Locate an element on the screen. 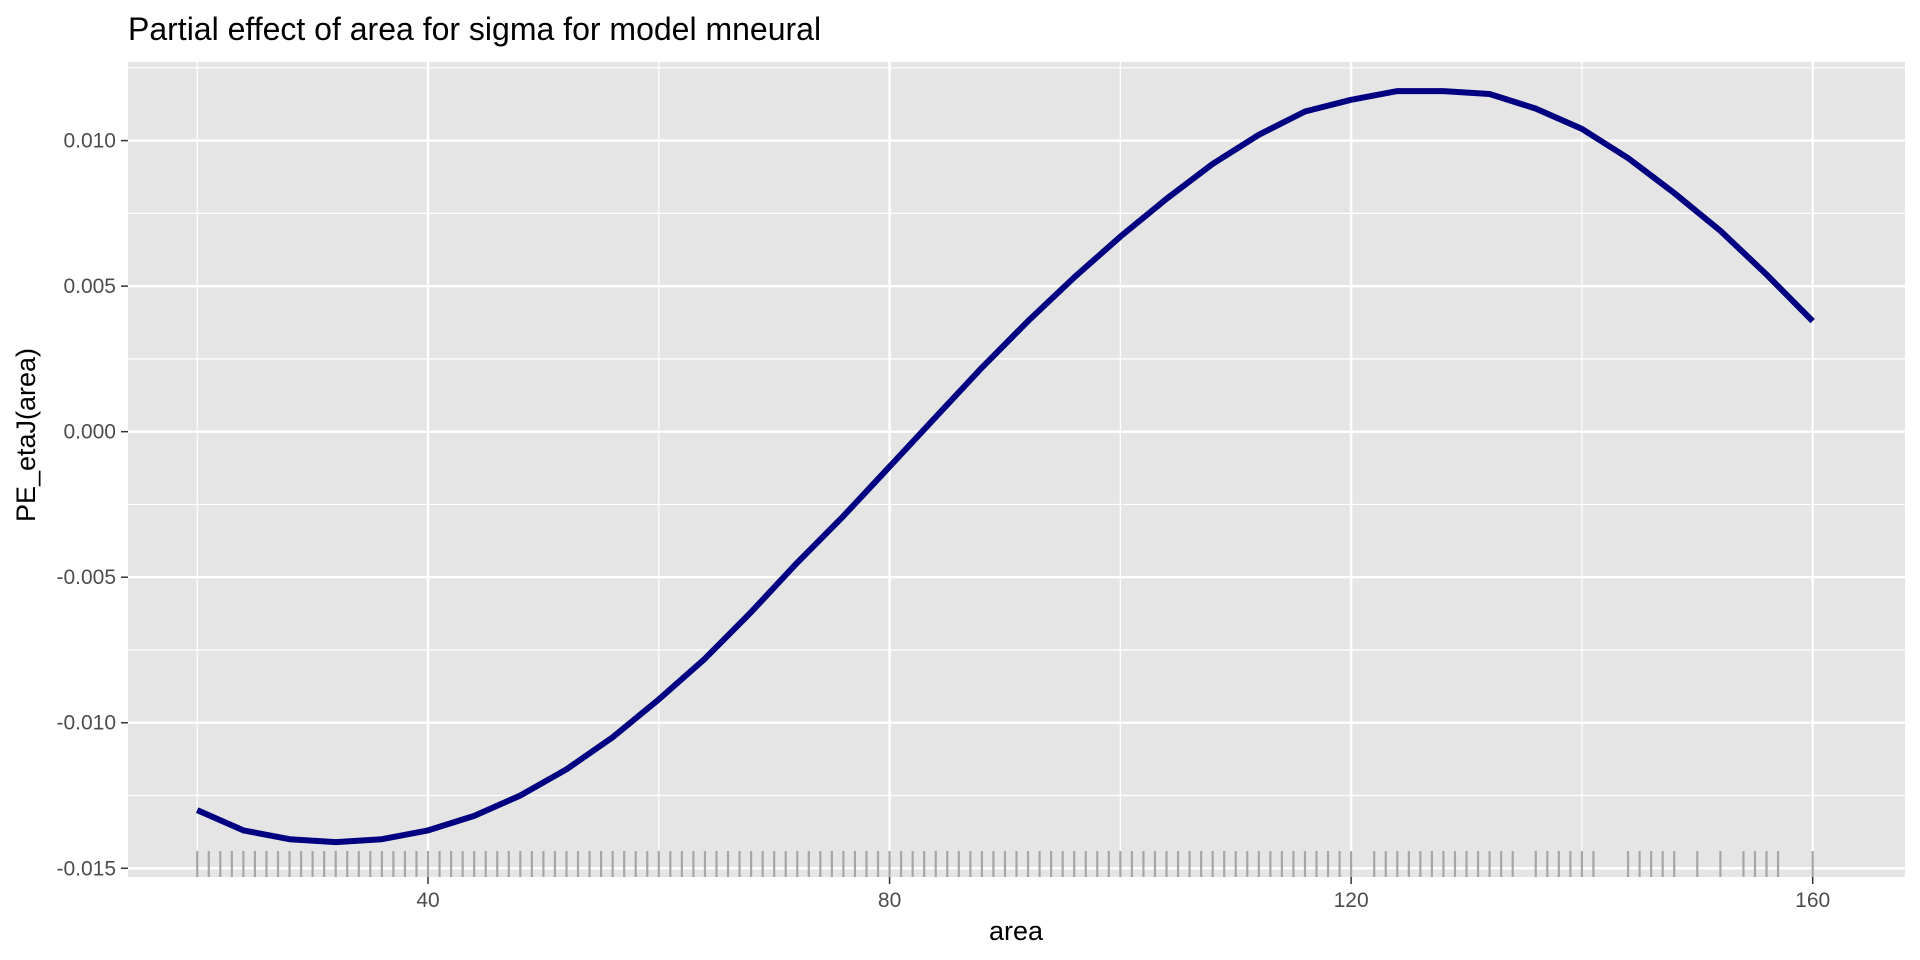 Image resolution: width=1920 pixels, height=960 pixels. x-tick-label: 40 is located at coordinates (427, 900).